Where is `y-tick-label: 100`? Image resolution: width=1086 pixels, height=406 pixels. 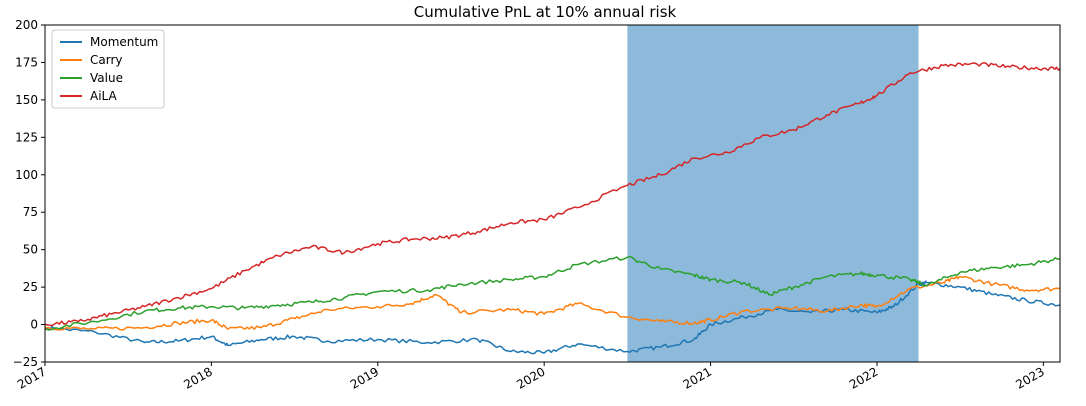
y-tick-label: 100 is located at coordinates (26, 175).